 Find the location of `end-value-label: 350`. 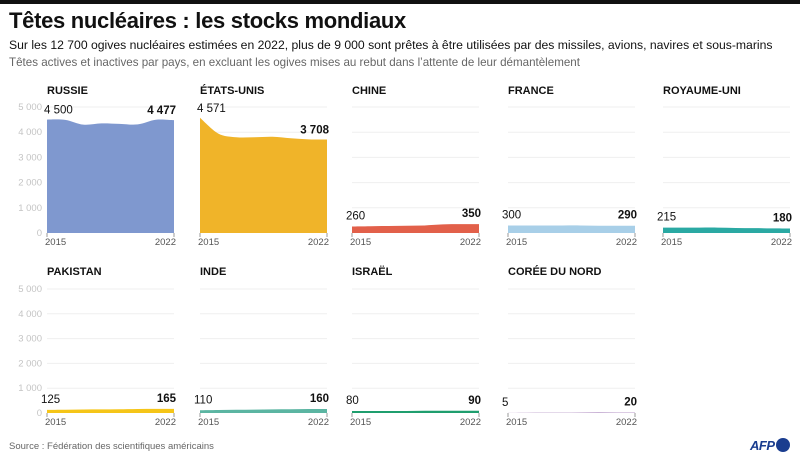

end-value-label: 350 is located at coordinates (471, 214).